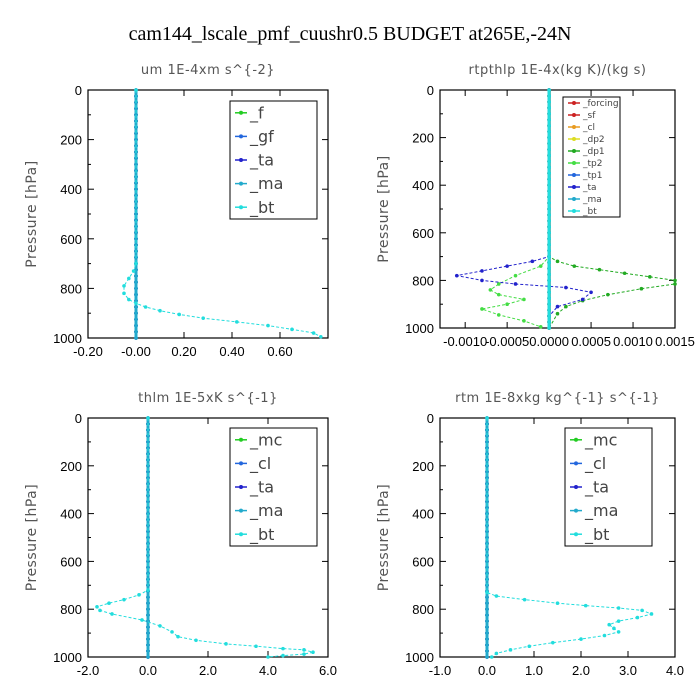 The image size is (700, 700). I want to click on legend-label: _dp2, so click(593, 140).